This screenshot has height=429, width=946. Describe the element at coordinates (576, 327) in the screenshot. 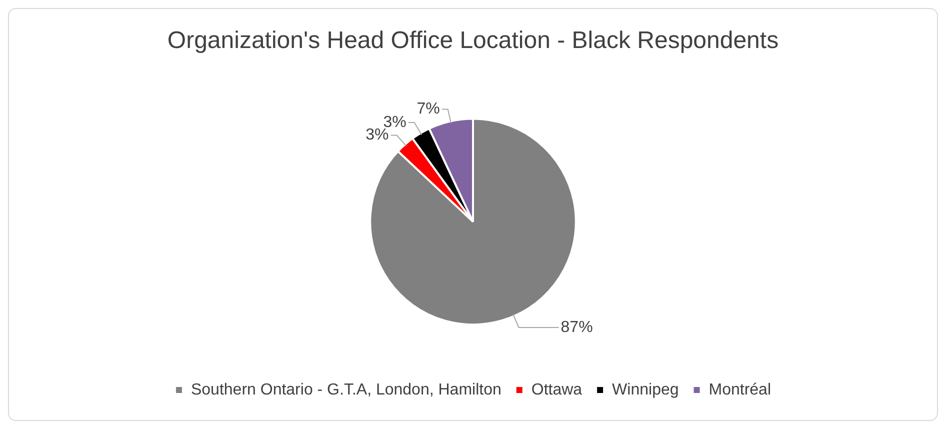

I see `data-label: 87%` at that location.